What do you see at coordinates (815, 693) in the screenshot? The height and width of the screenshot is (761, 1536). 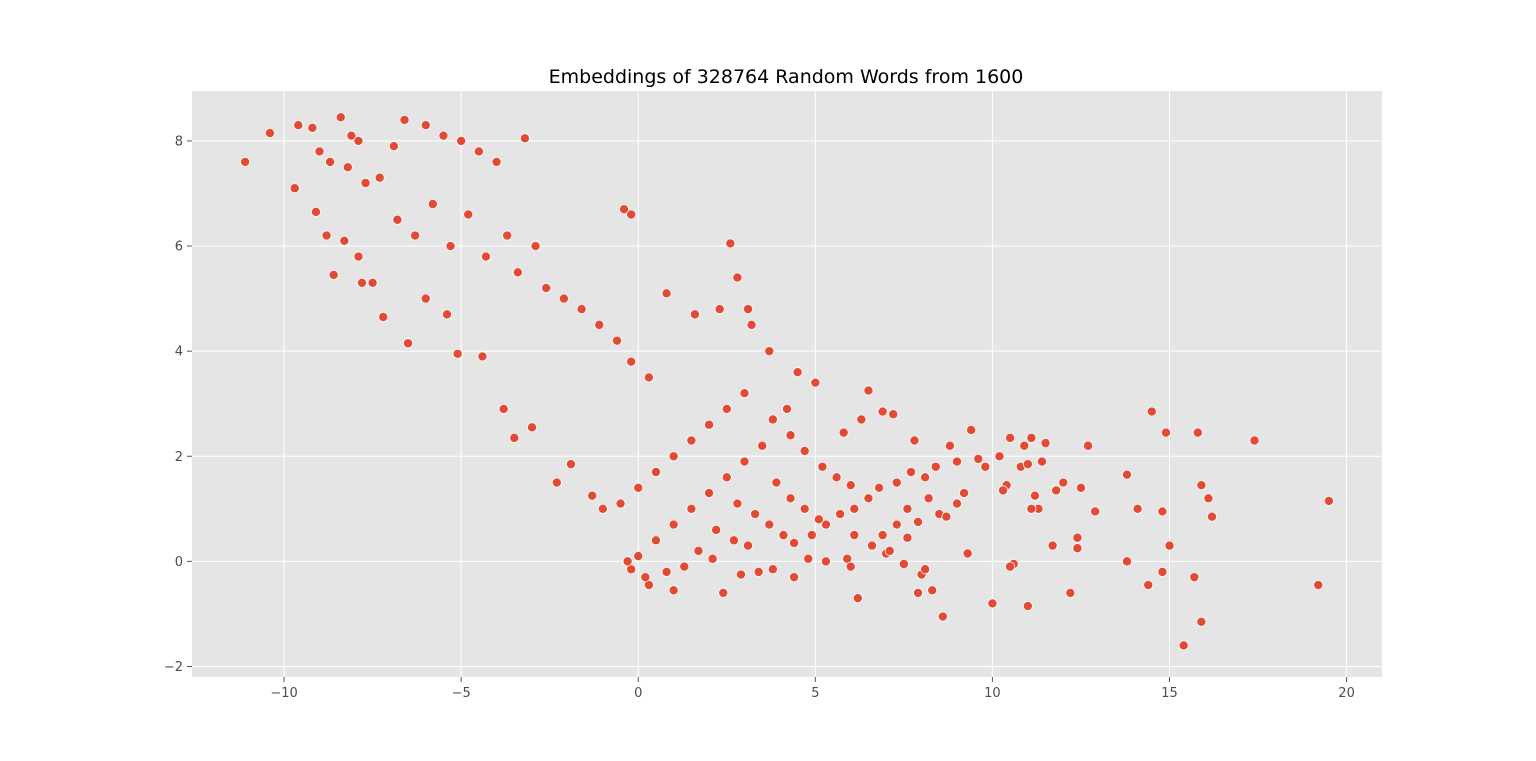 I see `x-tick-label: 5` at bounding box center [815, 693].